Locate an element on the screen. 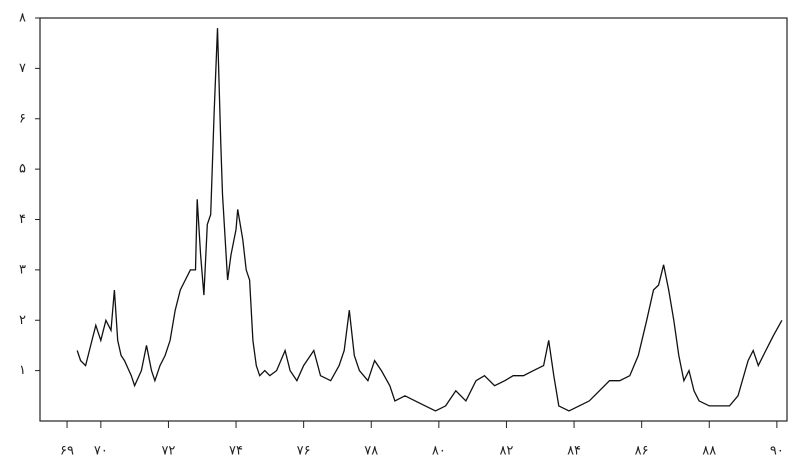 This screenshot has width=790, height=465. x-tick-label: ۷۰ is located at coordinates (101, 451).